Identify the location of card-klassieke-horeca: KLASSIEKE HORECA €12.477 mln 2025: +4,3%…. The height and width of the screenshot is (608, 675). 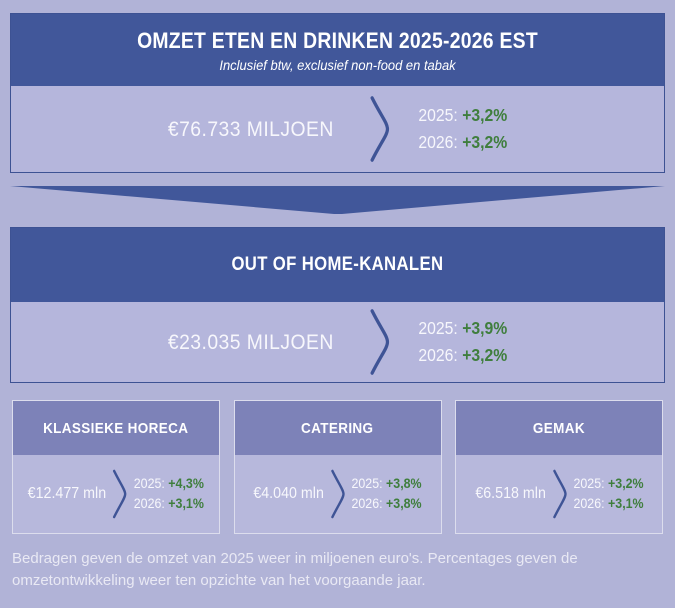
(116, 467).